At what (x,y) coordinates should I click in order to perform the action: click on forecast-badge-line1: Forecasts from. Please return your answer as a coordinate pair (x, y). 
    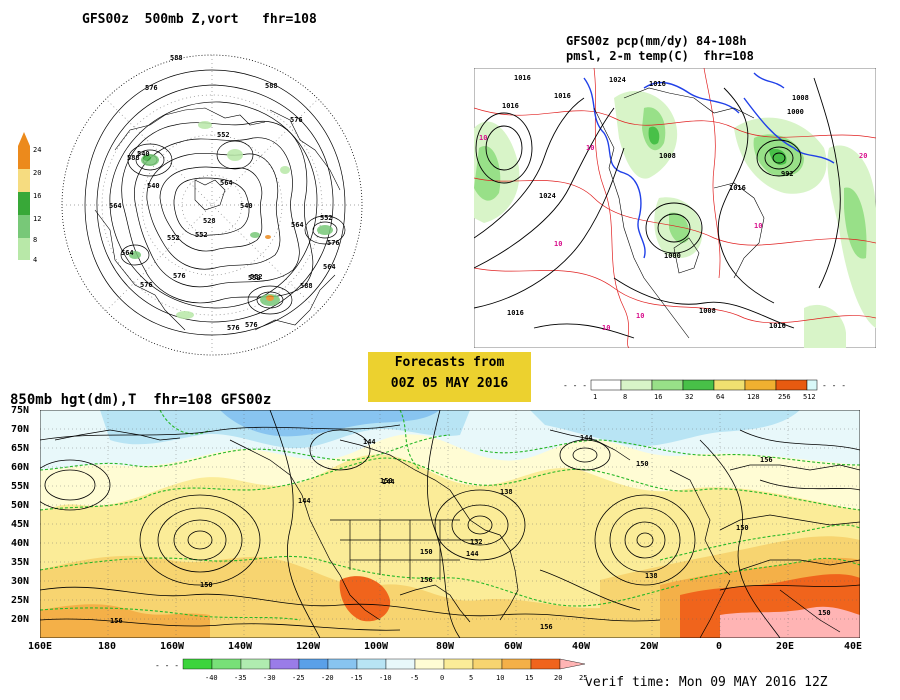
    Looking at the image, I should click on (449, 362).